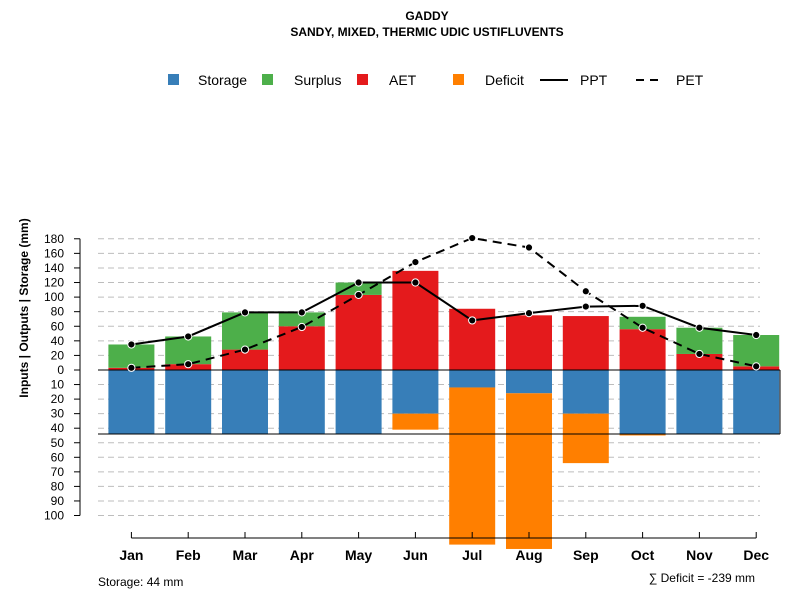  What do you see at coordinates (60, 370) in the screenshot?
I see `y-tick-label: 0` at bounding box center [60, 370].